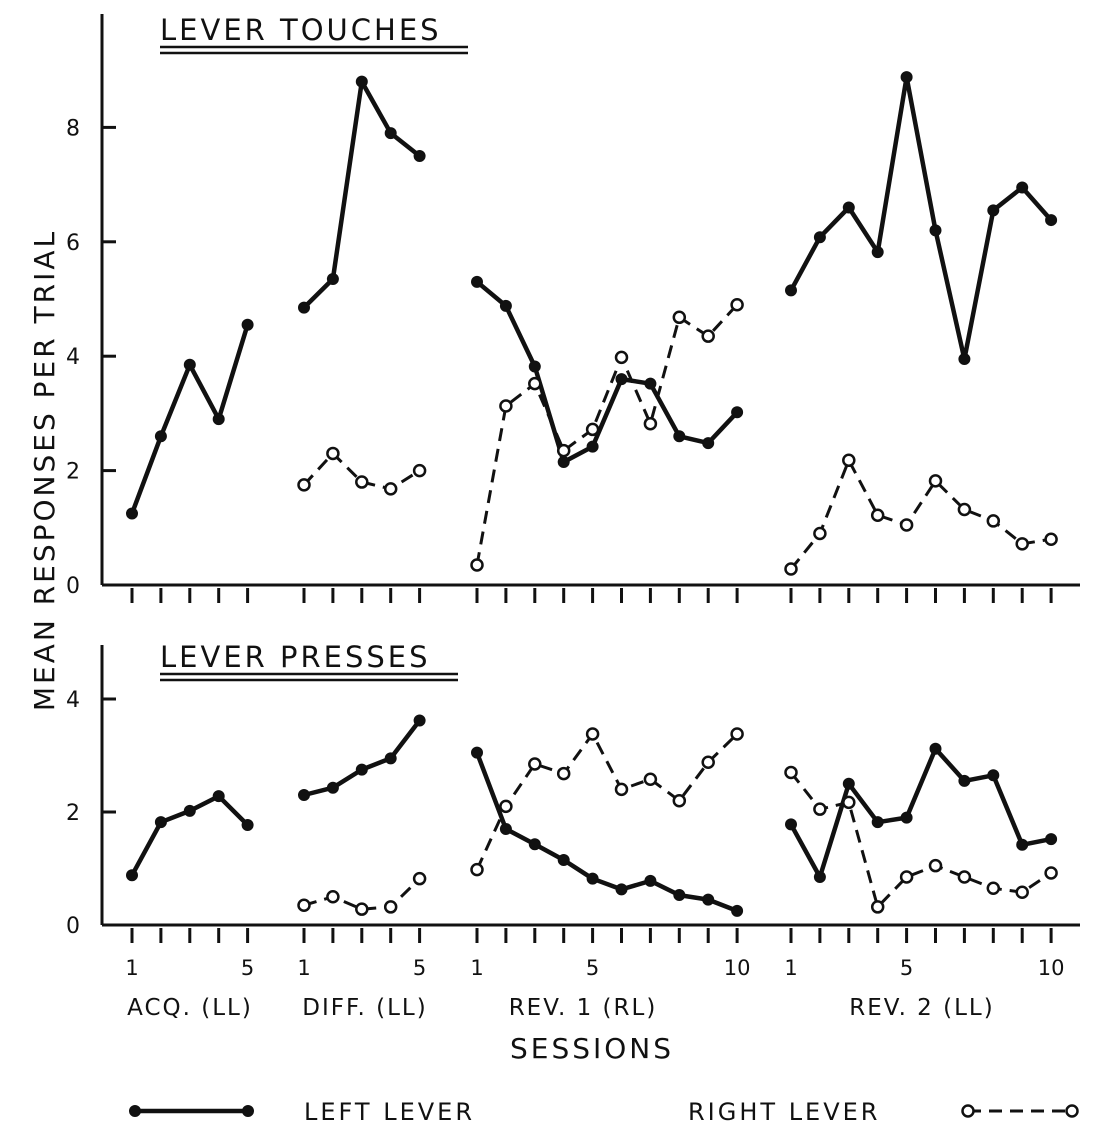  I want to click on legend-left-lever-label: LEFT LEVER, so click(389, 1112).